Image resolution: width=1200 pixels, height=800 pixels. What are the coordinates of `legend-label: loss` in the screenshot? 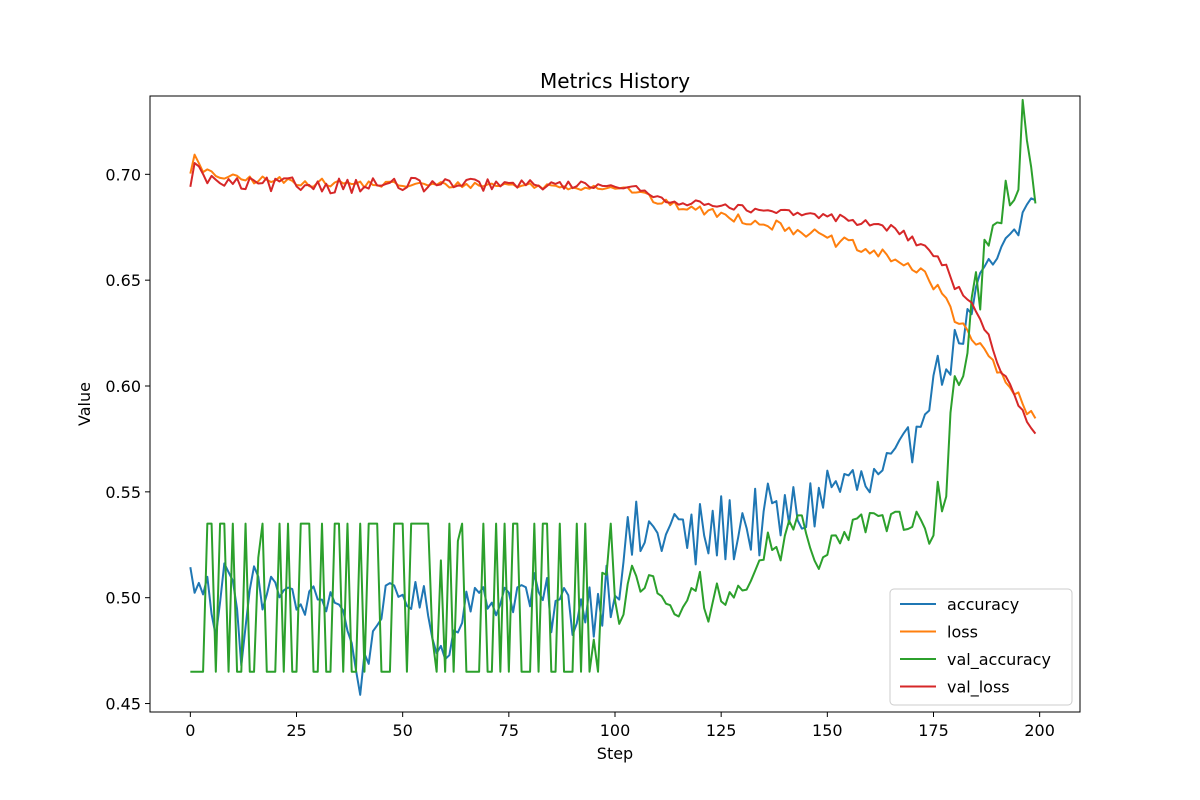 It's located at (962, 632).